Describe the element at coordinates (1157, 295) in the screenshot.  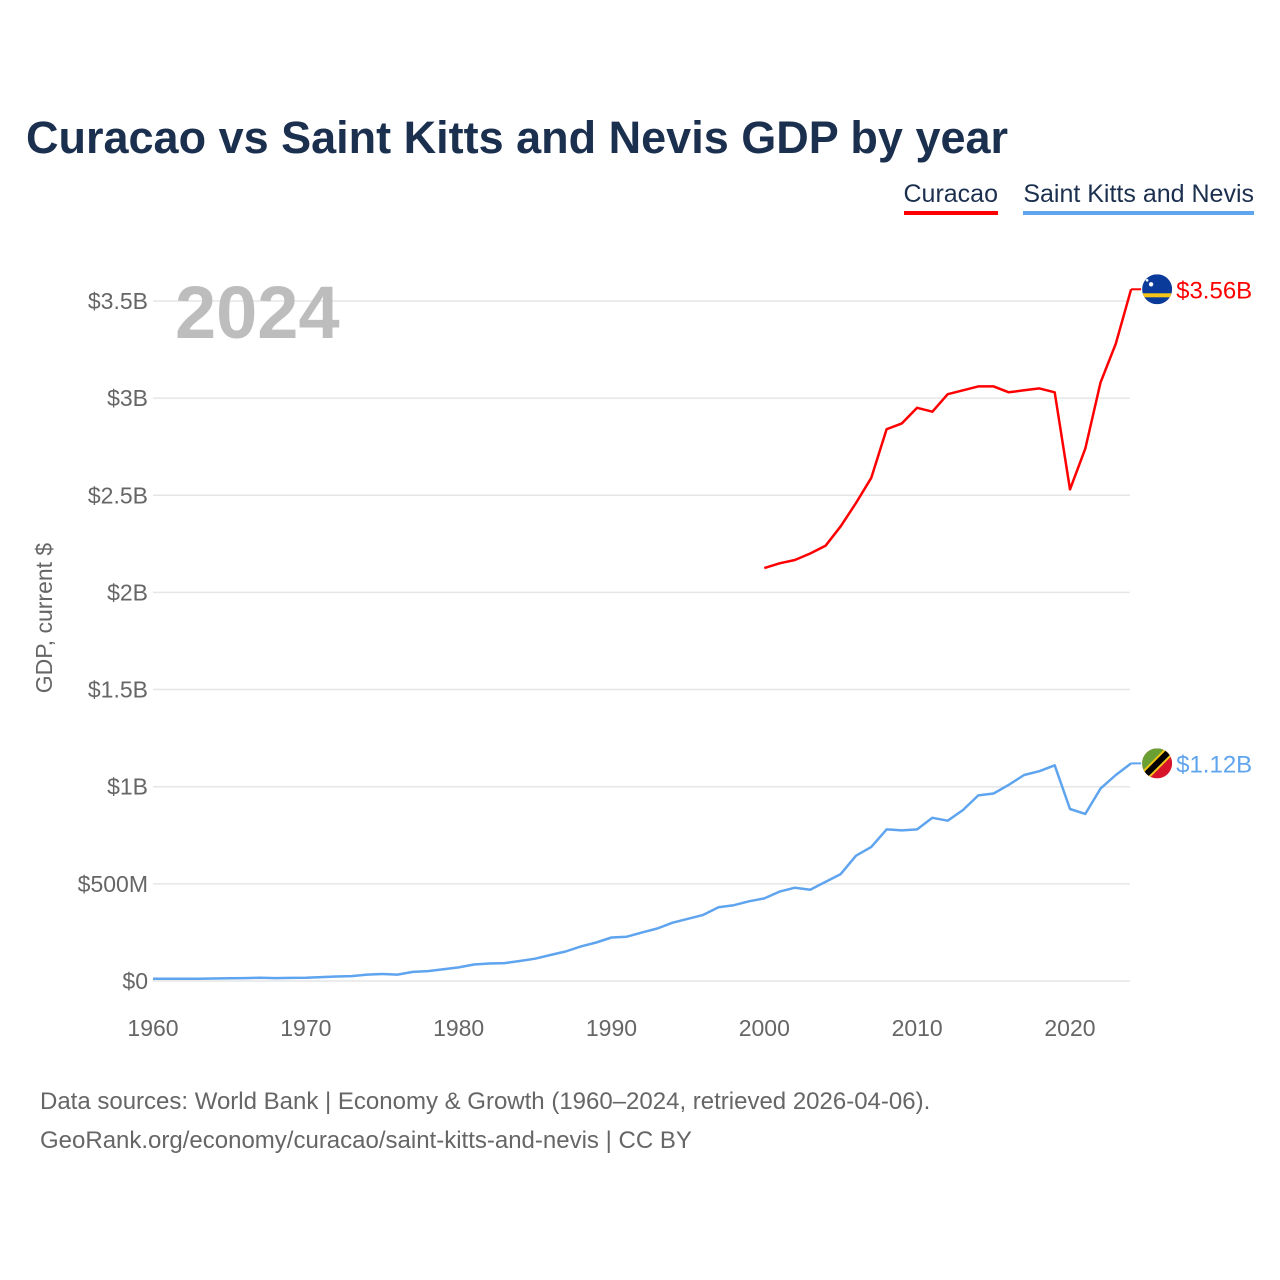
I see `flag-stripe` at that location.